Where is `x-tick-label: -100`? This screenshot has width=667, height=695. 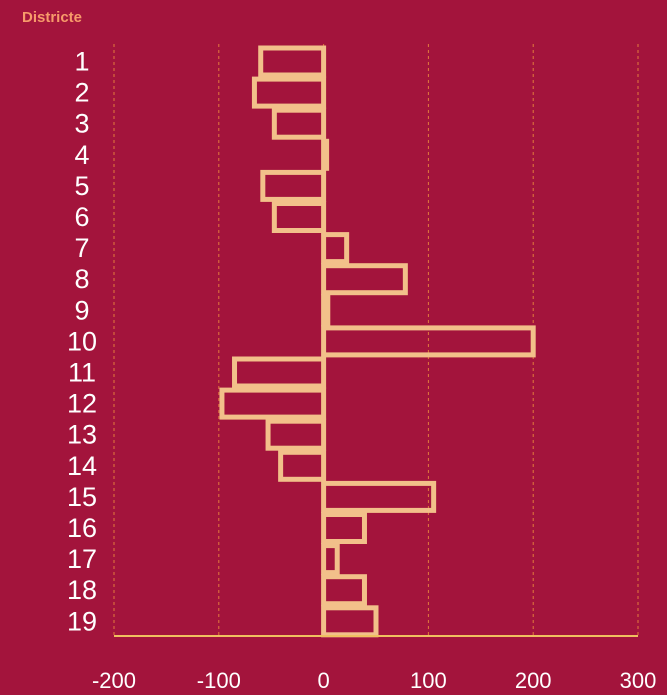 x-tick-label: -100 is located at coordinates (219, 680).